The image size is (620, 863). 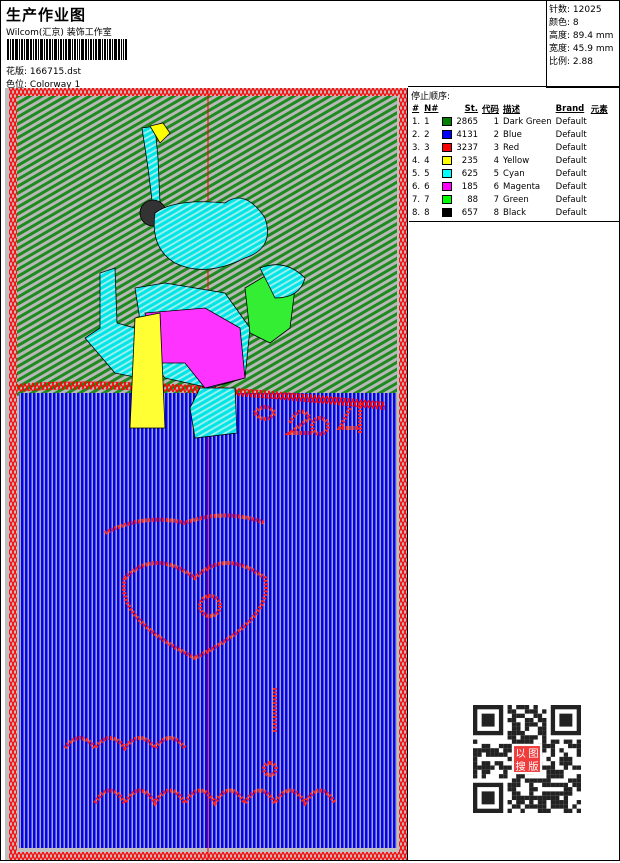 I want to click on info-scale: 比例: 2.88, so click(x=571, y=62).